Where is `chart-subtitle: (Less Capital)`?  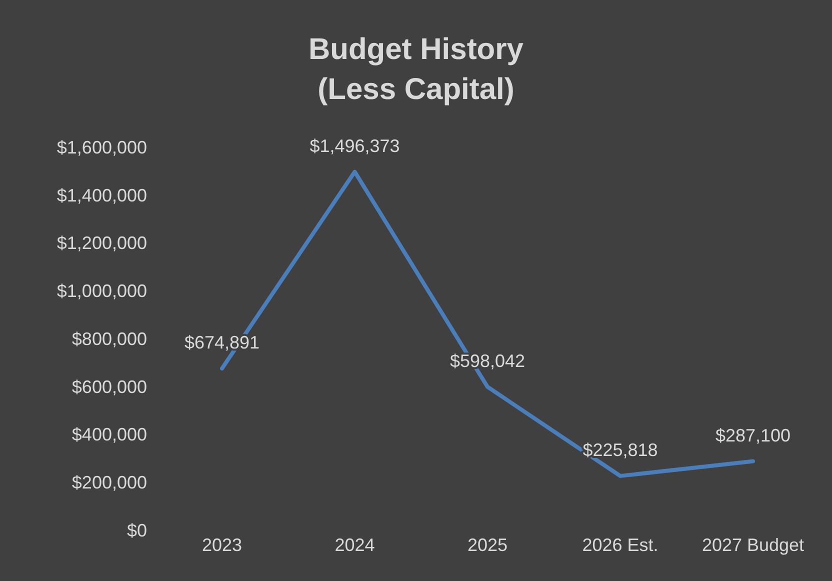 chart-subtitle: (Less Capital) is located at coordinates (416, 90).